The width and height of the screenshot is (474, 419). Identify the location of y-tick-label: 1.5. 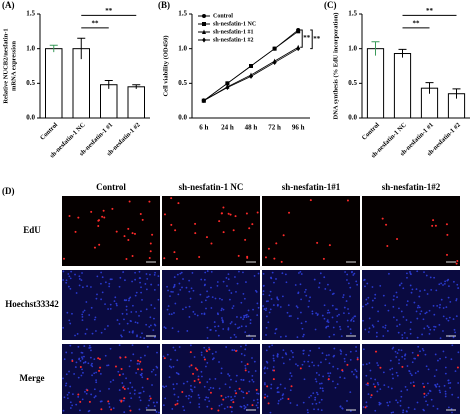
(182, 14).